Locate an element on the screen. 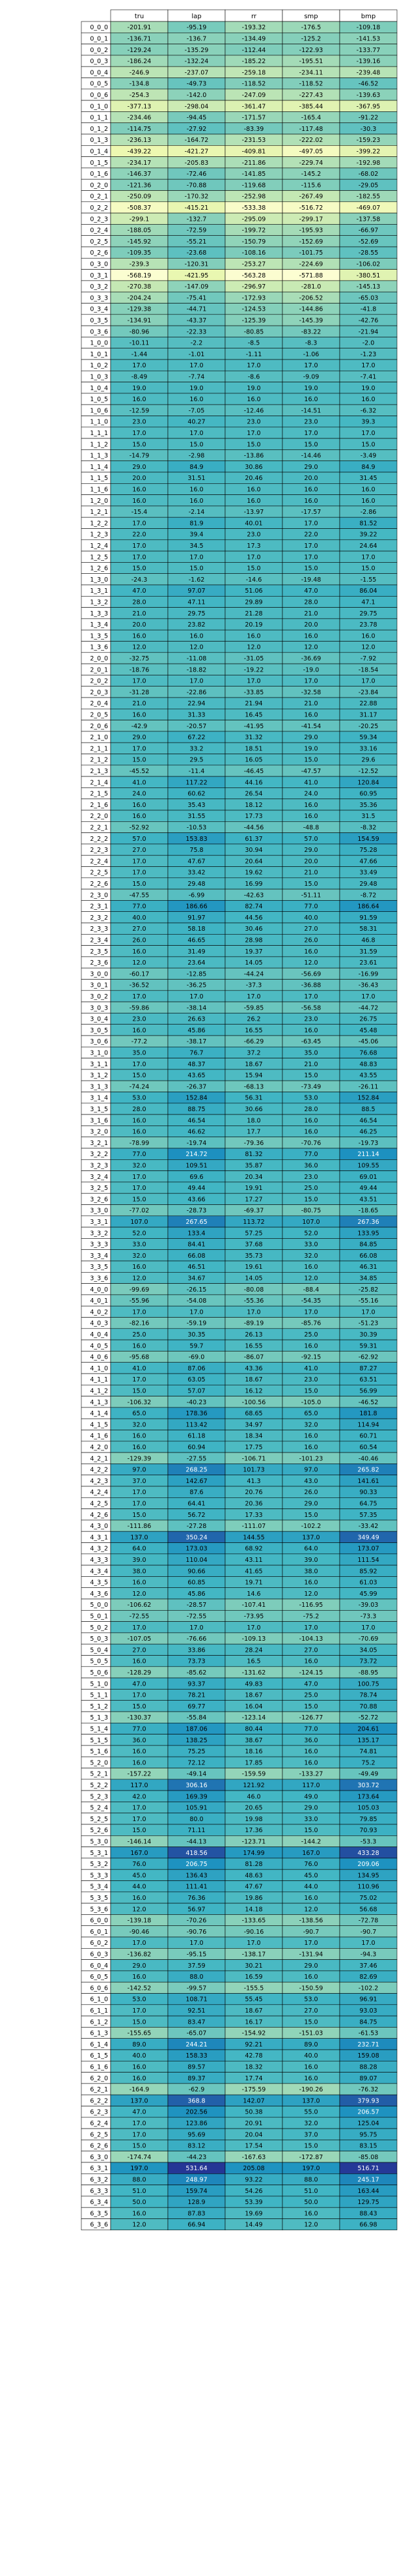 The height and width of the screenshot is (2576, 410). cell-value: 89.0 is located at coordinates (139, 2044).